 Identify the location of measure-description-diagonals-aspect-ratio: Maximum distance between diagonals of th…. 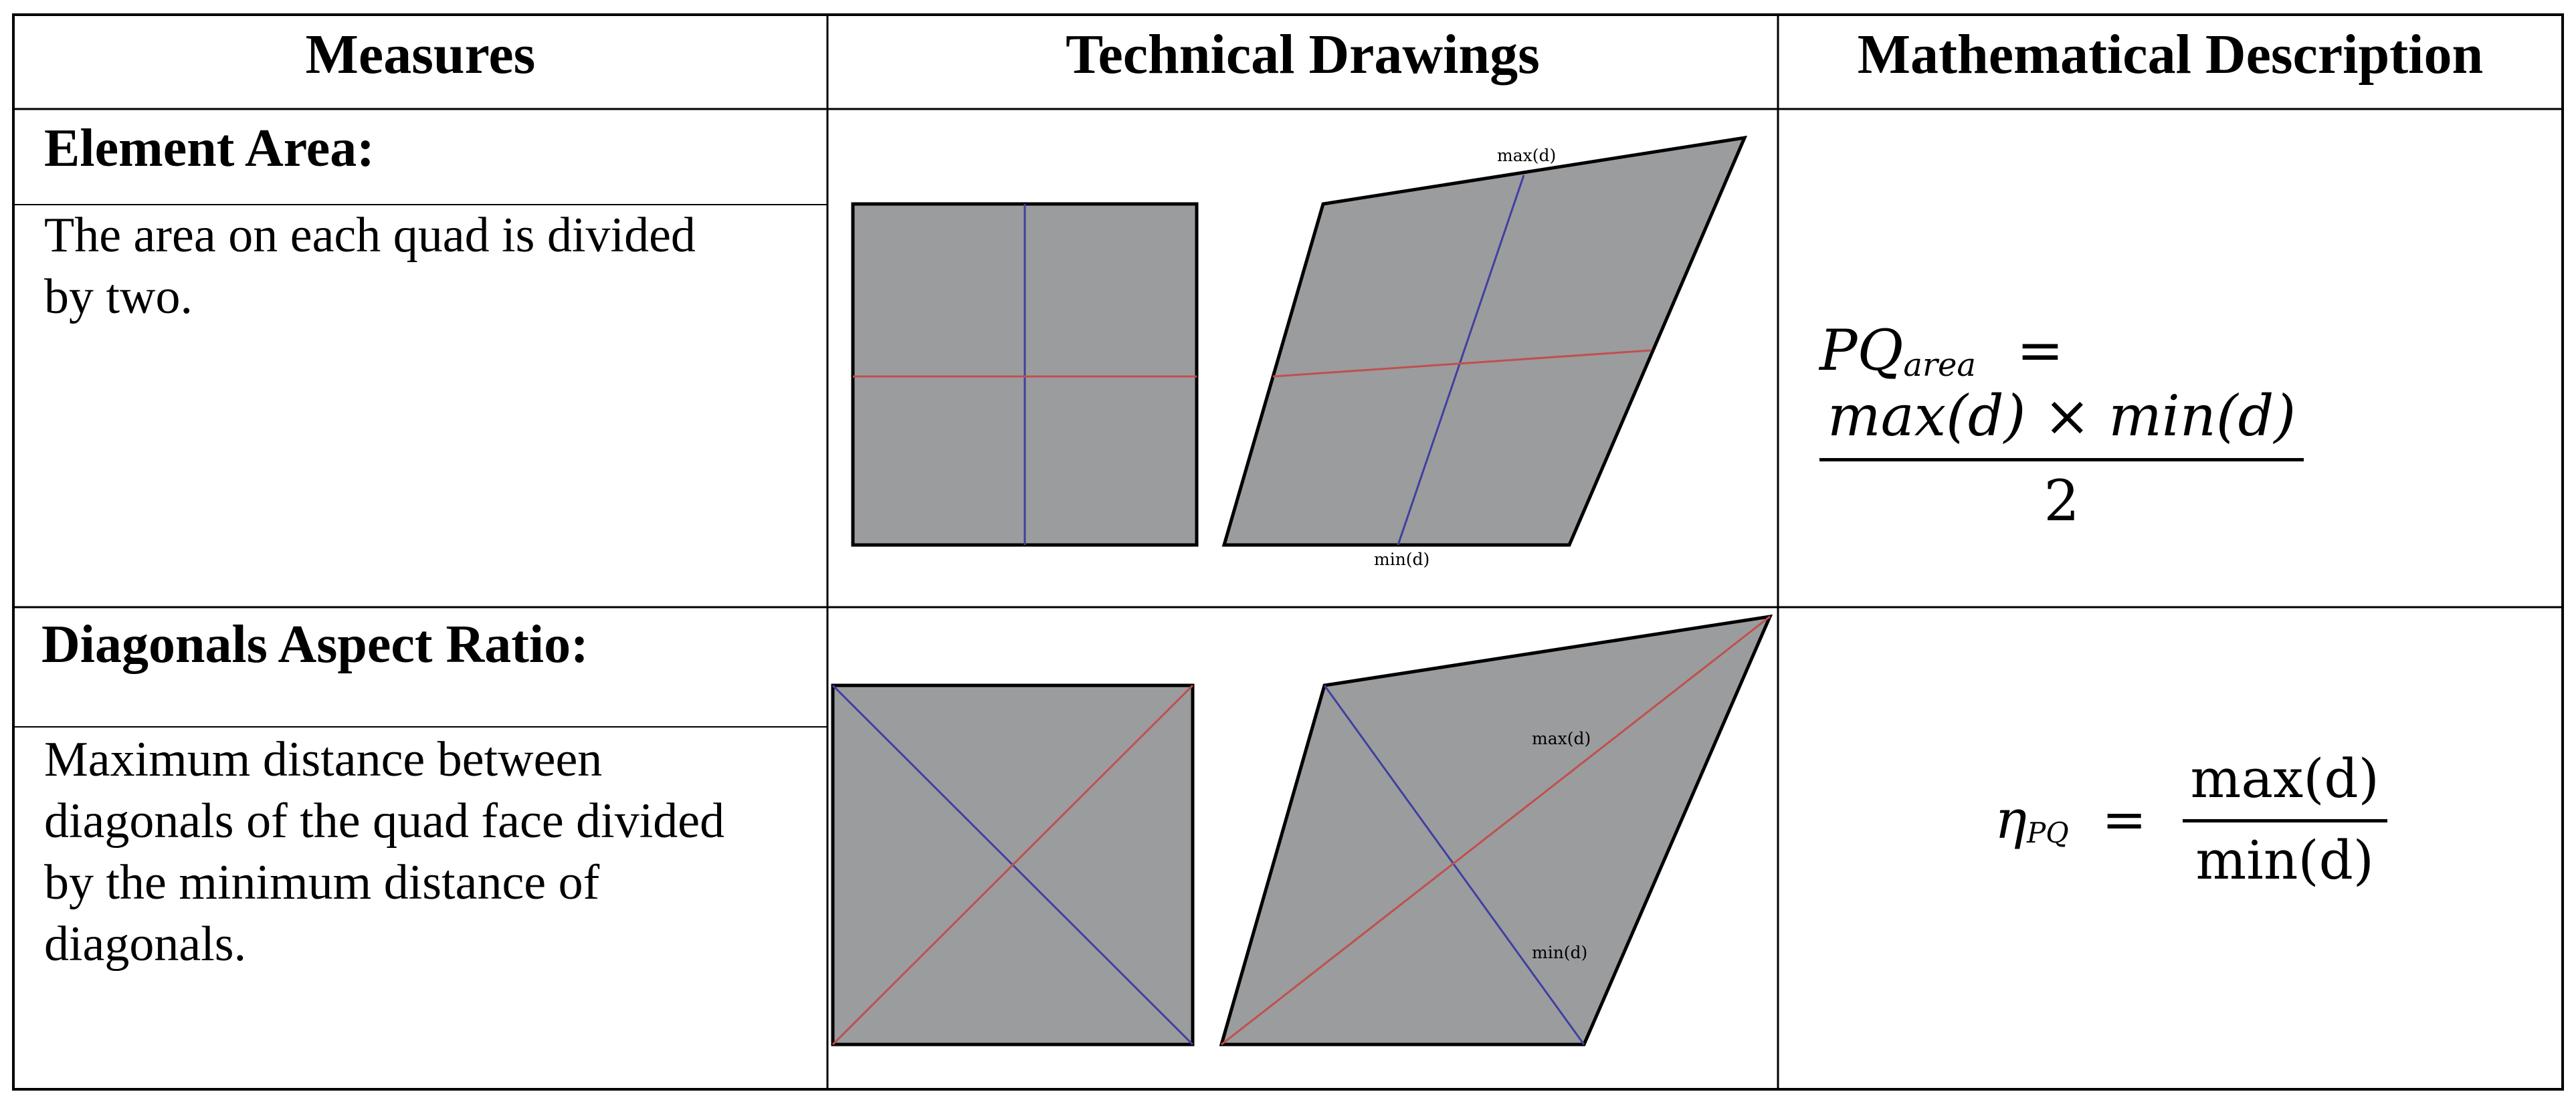
(384, 852).